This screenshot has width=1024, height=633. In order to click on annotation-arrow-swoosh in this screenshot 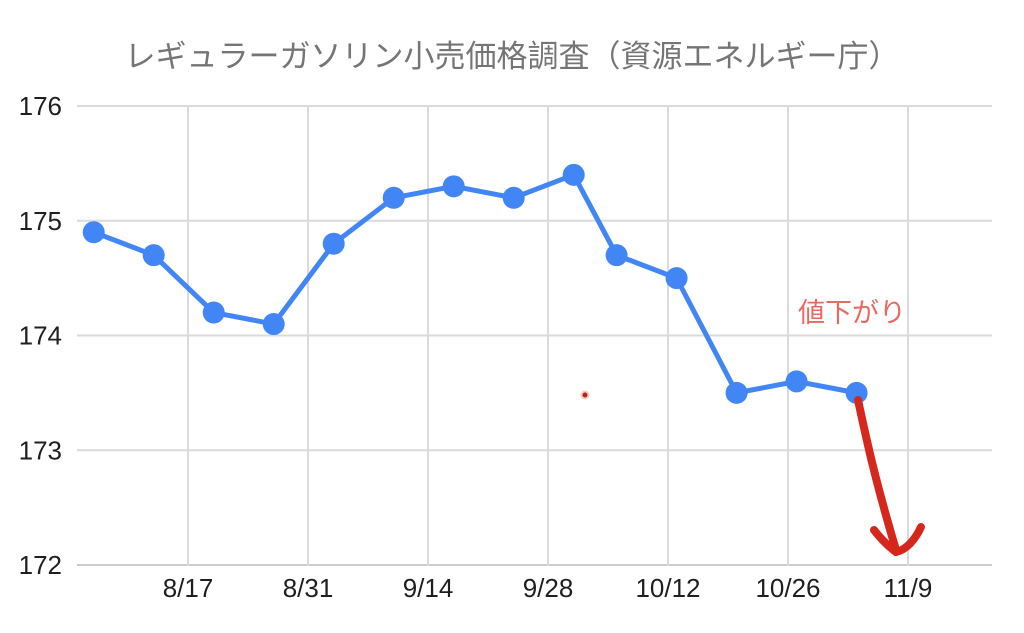, I will do `click(908, 539)`.